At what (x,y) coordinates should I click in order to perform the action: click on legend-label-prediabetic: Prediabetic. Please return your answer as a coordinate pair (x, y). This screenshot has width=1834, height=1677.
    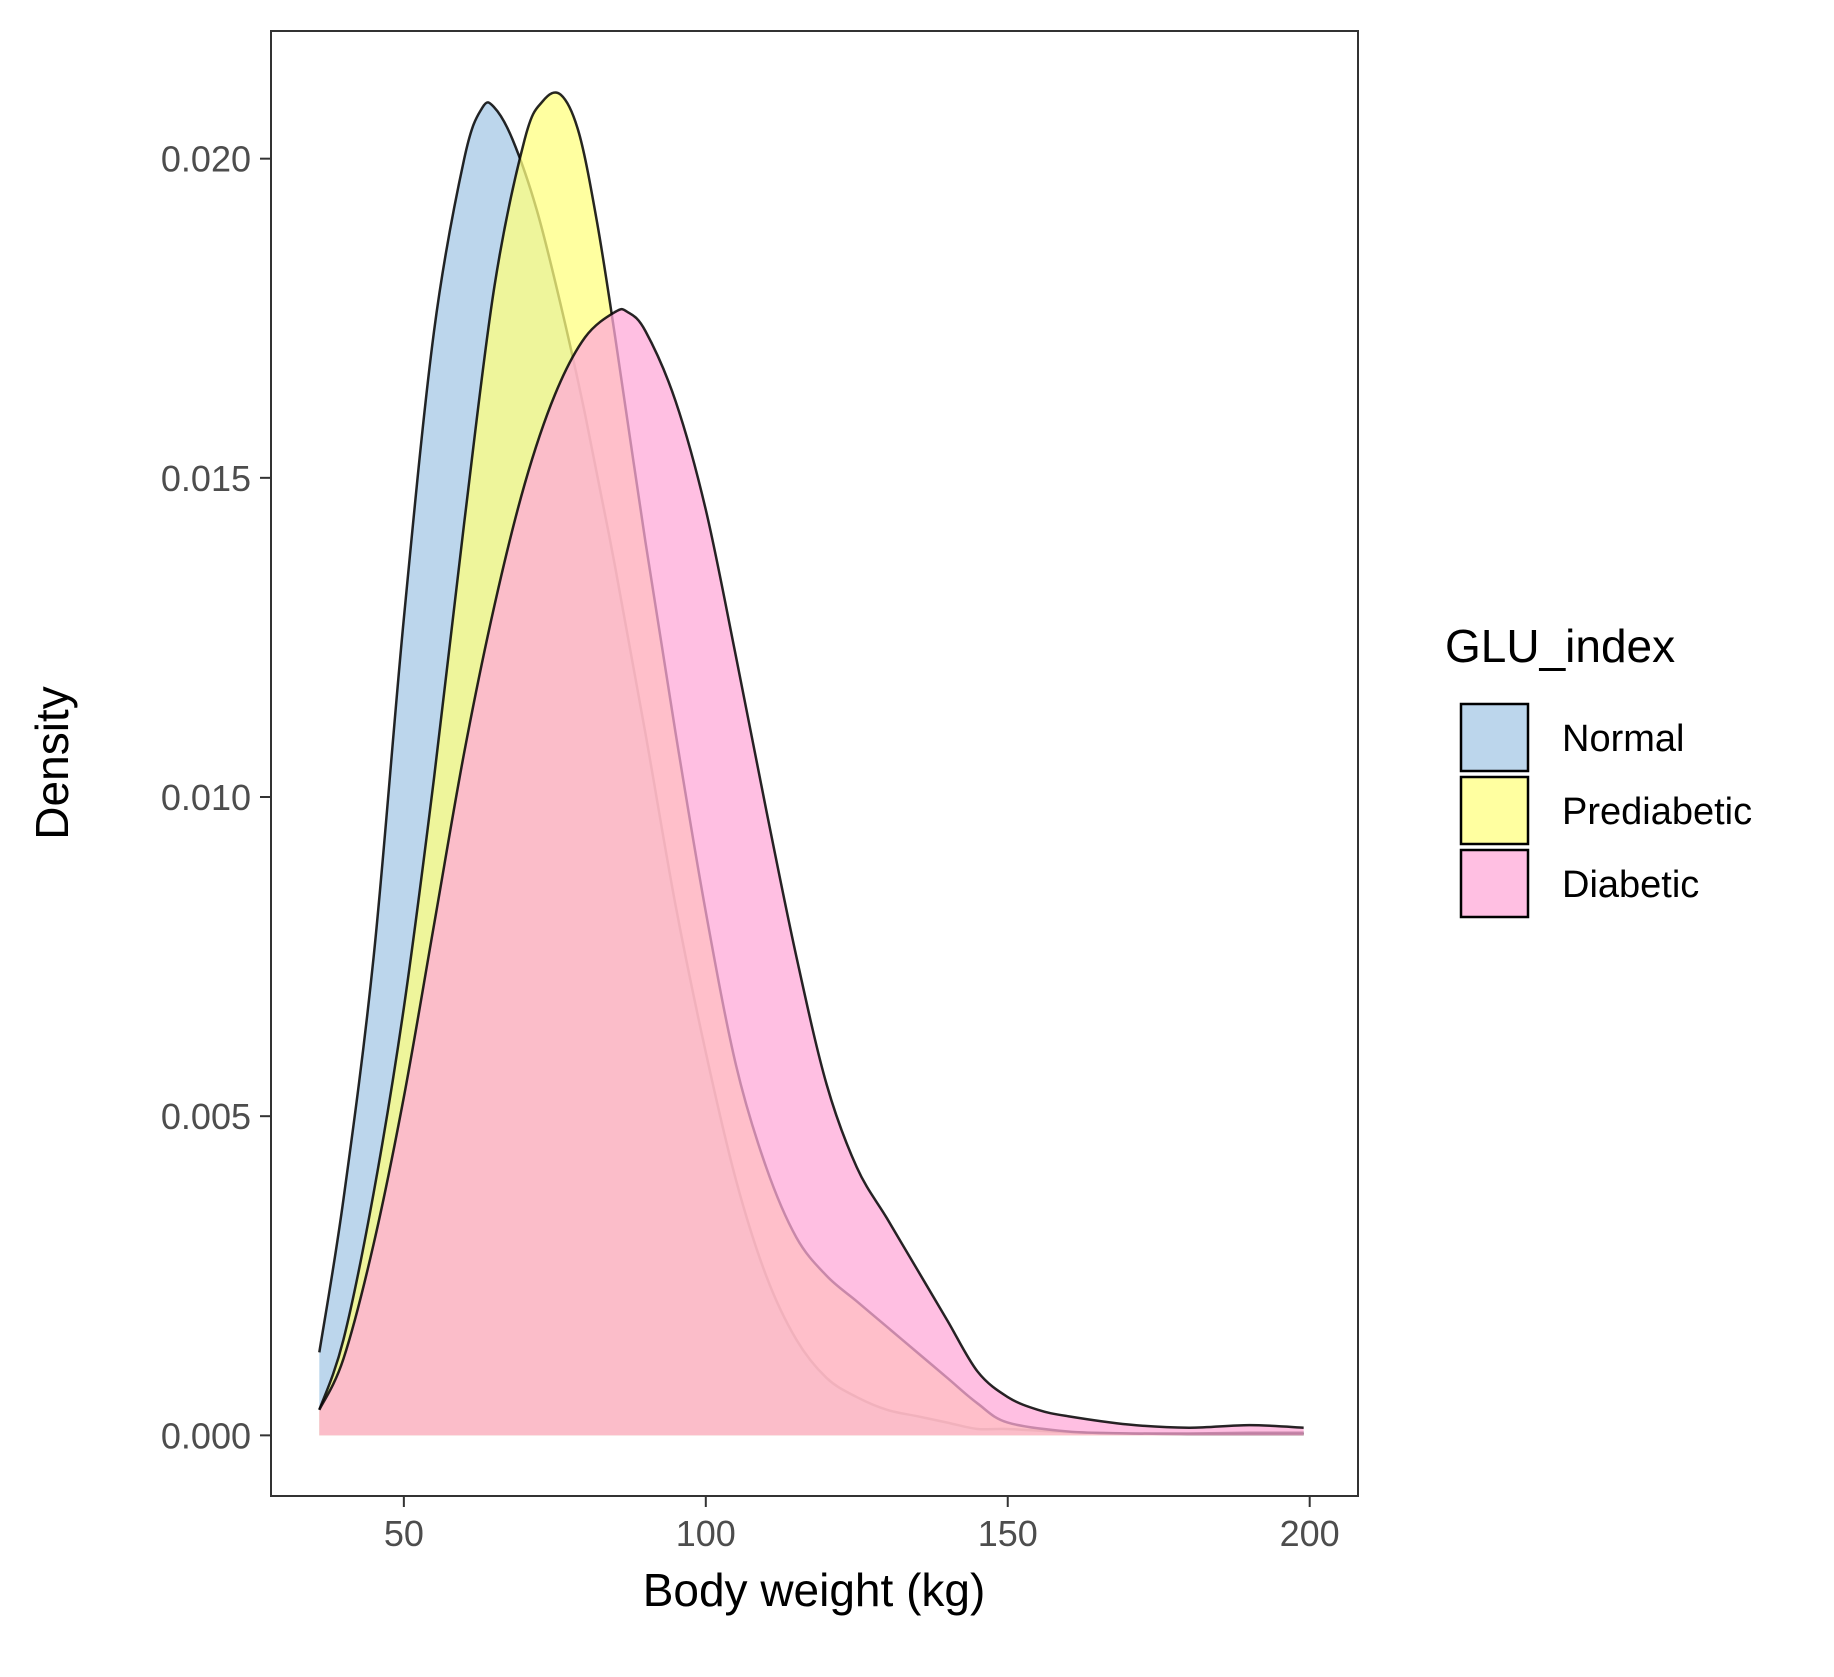
    Looking at the image, I should click on (1657, 812).